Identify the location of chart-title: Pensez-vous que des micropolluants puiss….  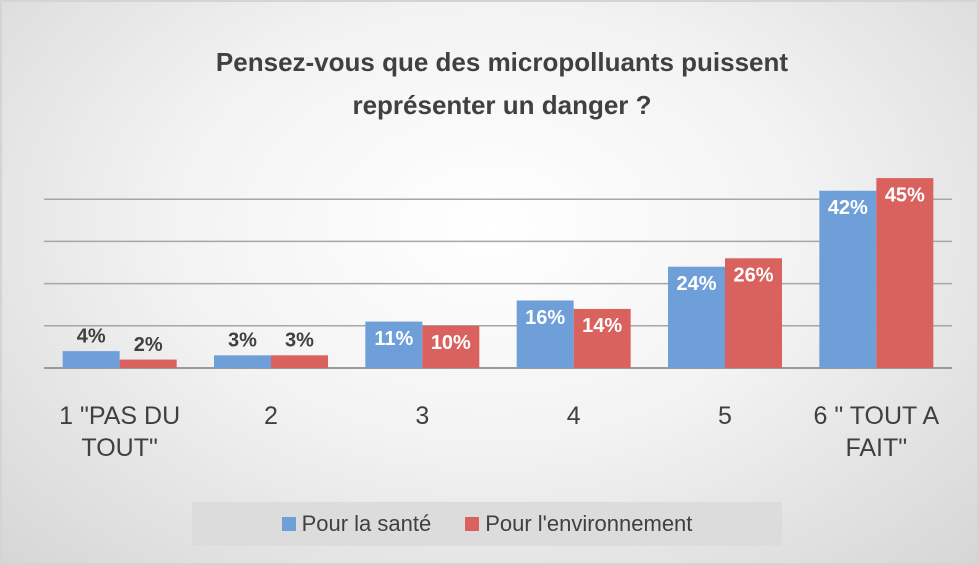
(502, 62).